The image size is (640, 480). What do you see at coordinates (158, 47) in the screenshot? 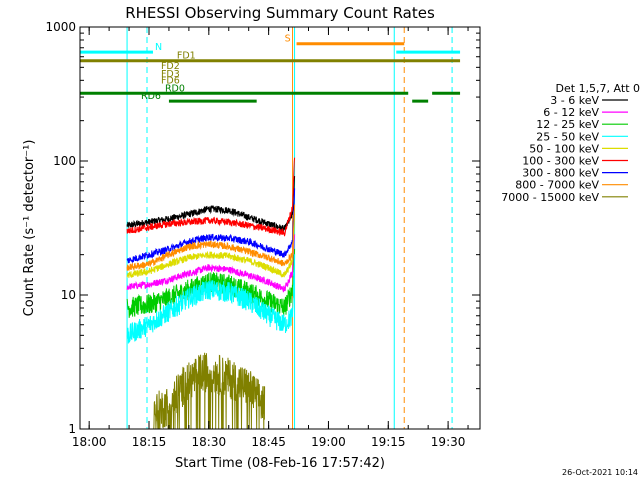
I see `flag-n-label: N` at bounding box center [158, 47].